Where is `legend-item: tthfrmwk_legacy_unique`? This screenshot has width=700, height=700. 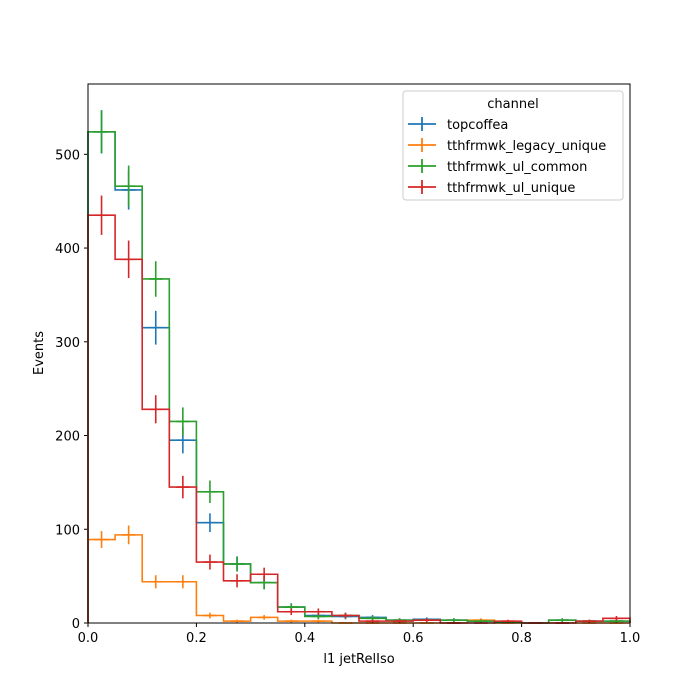 legend-item: tthfrmwk_legacy_unique is located at coordinates (507, 146).